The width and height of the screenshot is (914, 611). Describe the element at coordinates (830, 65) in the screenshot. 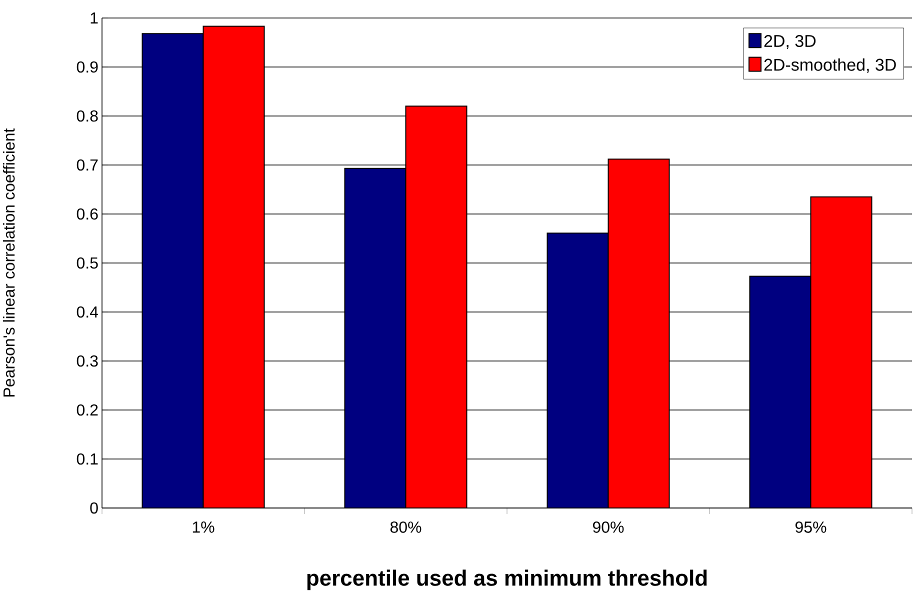

I see `legend-label: 2D-smoothed, 3D` at that location.